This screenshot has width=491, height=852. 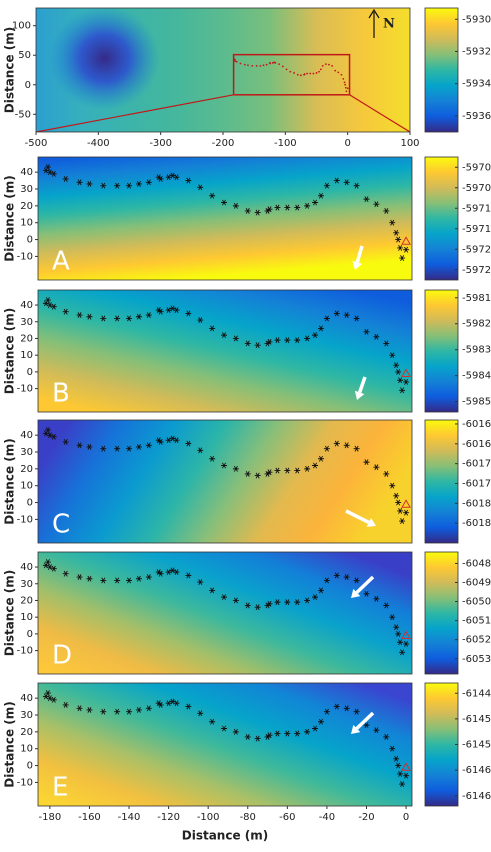 I want to click on y-tick-label: 100, so click(x=21, y=26).